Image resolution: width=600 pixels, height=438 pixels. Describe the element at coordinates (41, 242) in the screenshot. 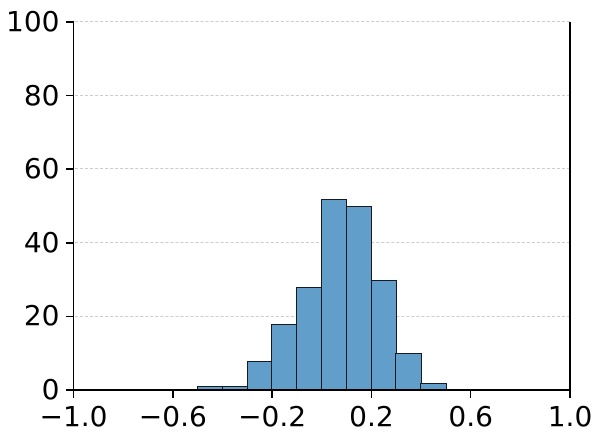

I see `y-tick-label: 40` at that location.